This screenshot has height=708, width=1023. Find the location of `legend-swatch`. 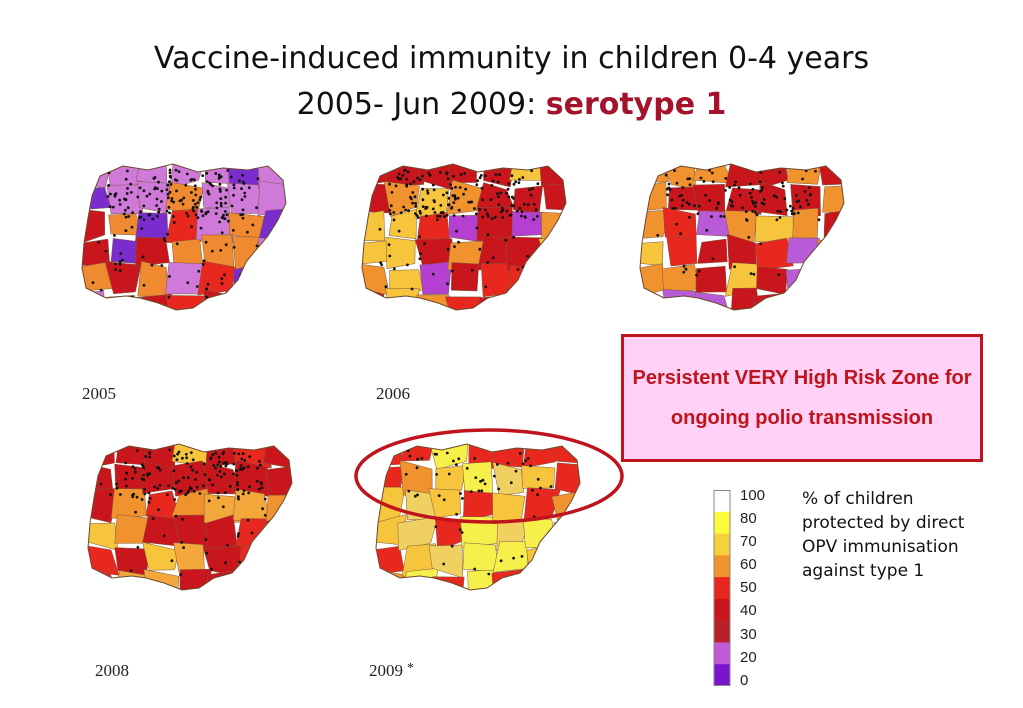

legend-swatch is located at coordinates (722, 588).